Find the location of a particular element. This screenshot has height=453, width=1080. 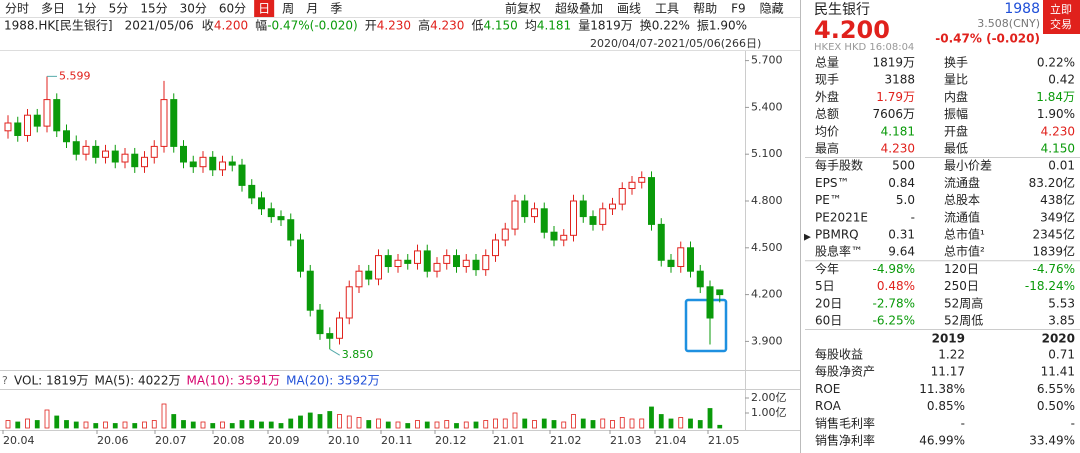

collapse-toggle: ? is located at coordinates (5, 380).